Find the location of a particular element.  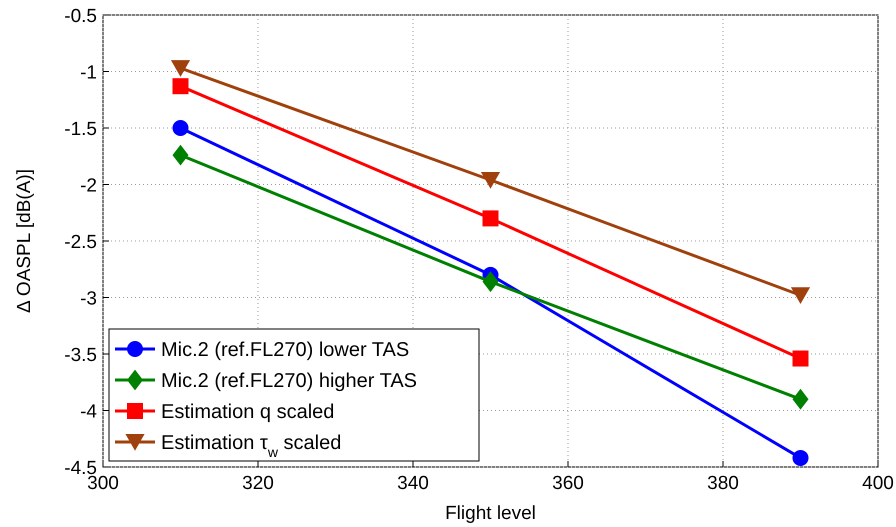

y-tick-label: -1.5 is located at coordinates (80, 129).